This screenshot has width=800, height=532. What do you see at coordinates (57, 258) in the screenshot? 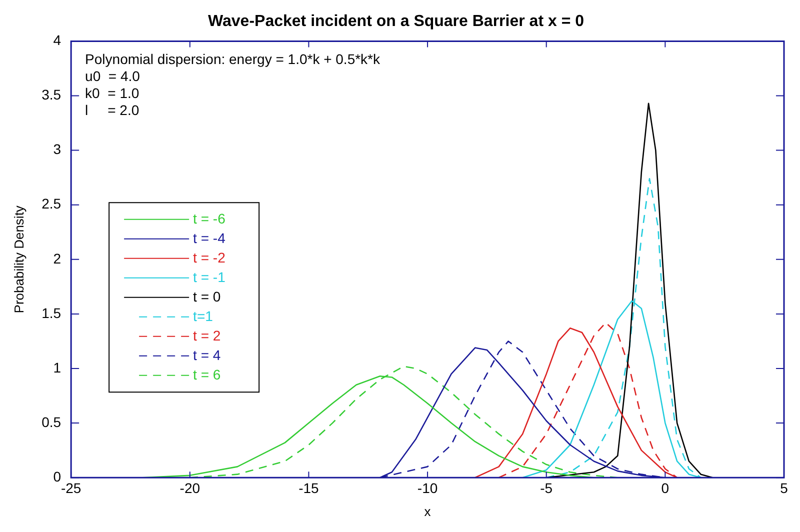
I see `y-tick-label: 2` at bounding box center [57, 258].